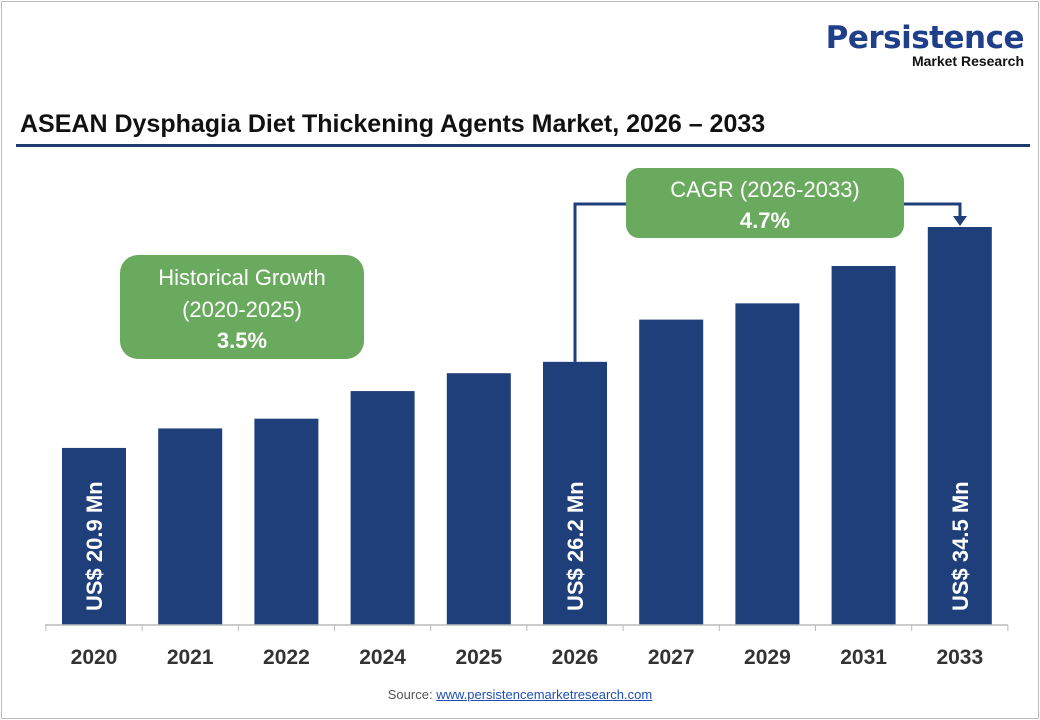 The height and width of the screenshot is (720, 1040). Describe the element at coordinates (767, 657) in the screenshot. I see `x-tick-label: 2029` at that location.